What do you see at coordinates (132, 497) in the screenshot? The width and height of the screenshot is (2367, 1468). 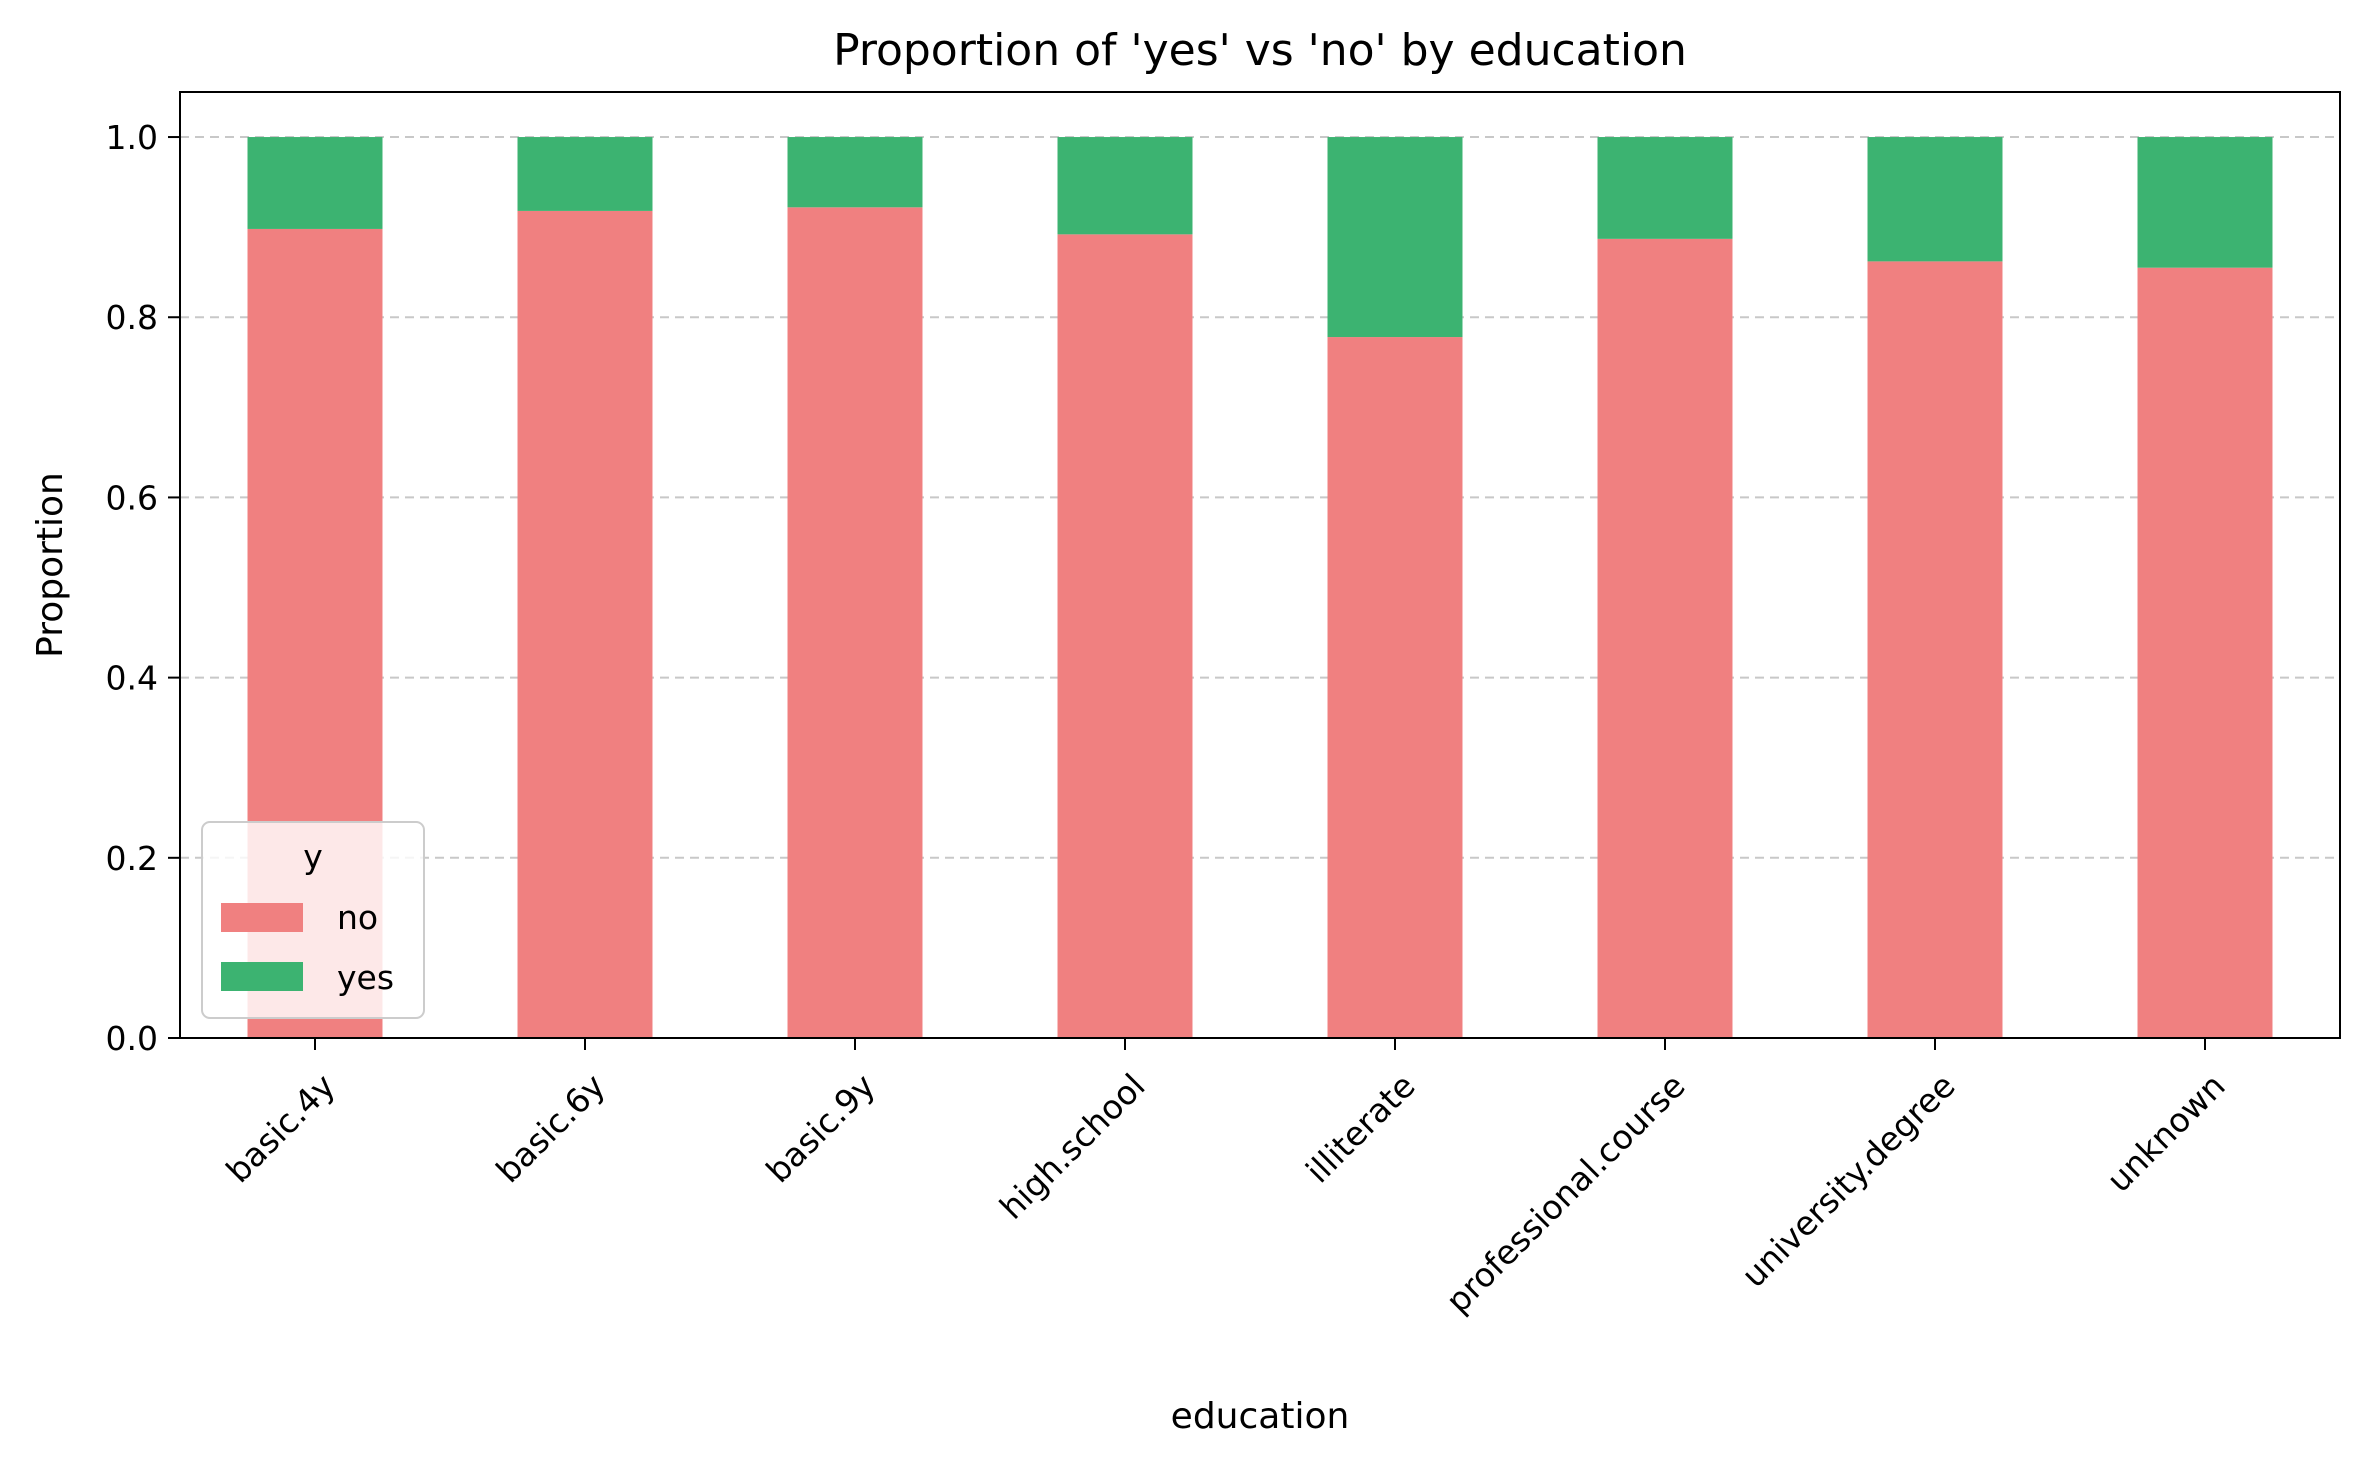 I see `y-tick-label-3: 0.6` at bounding box center [132, 497].